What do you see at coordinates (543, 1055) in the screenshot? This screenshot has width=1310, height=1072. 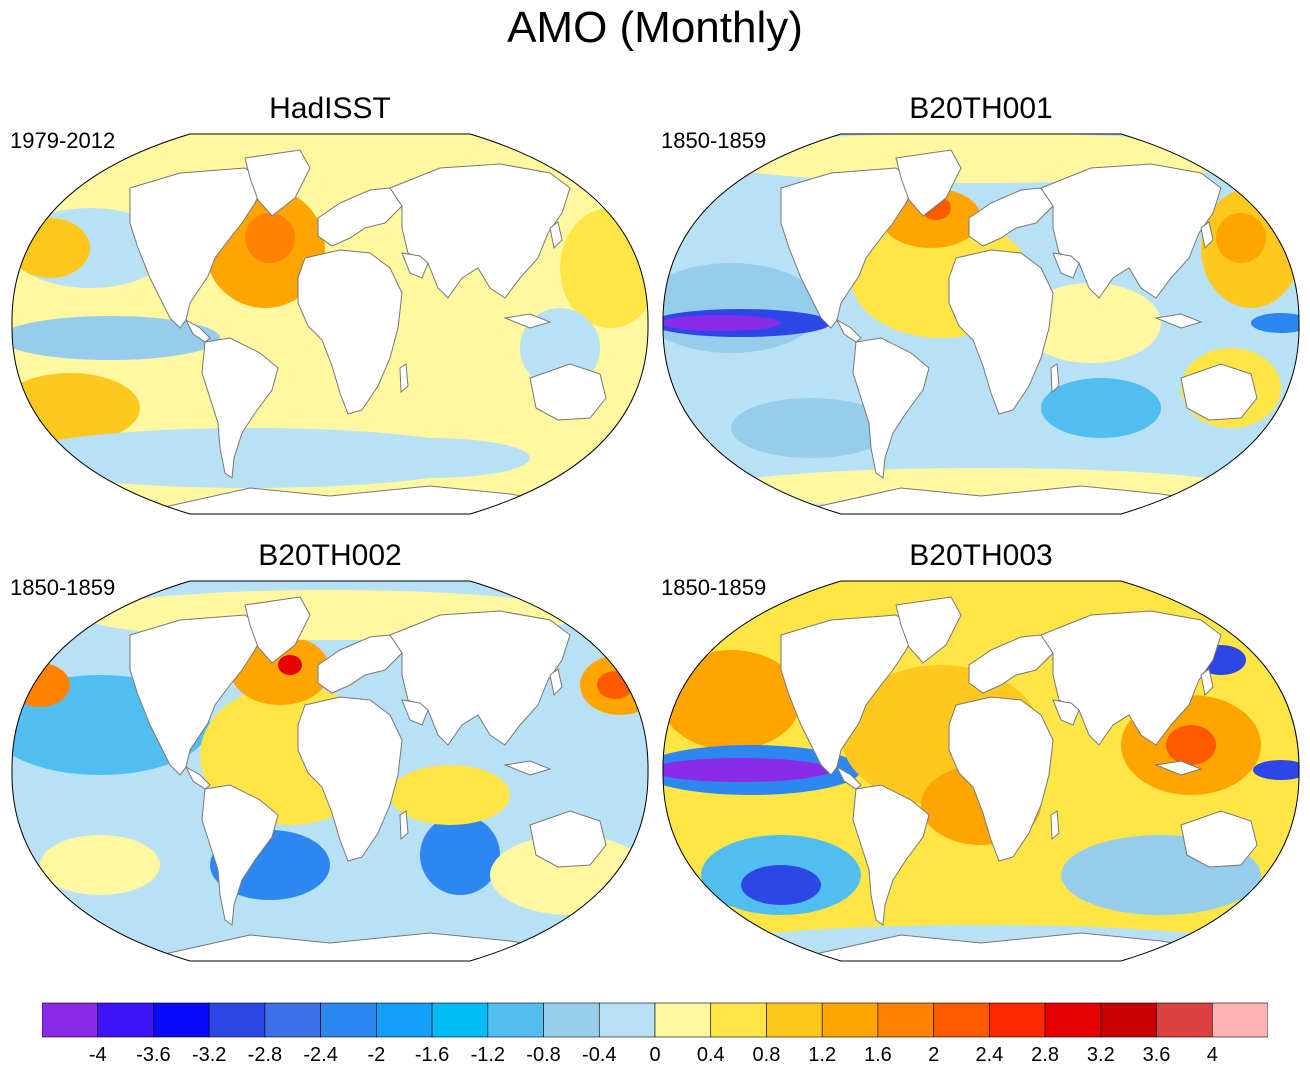 I see `colorbar-tick-label: -0.8` at bounding box center [543, 1055].